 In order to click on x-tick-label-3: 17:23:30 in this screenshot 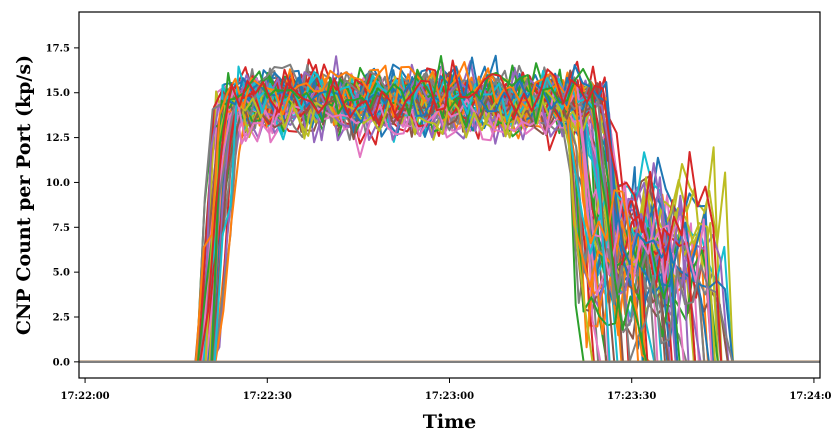, I will do `click(631, 396)`.